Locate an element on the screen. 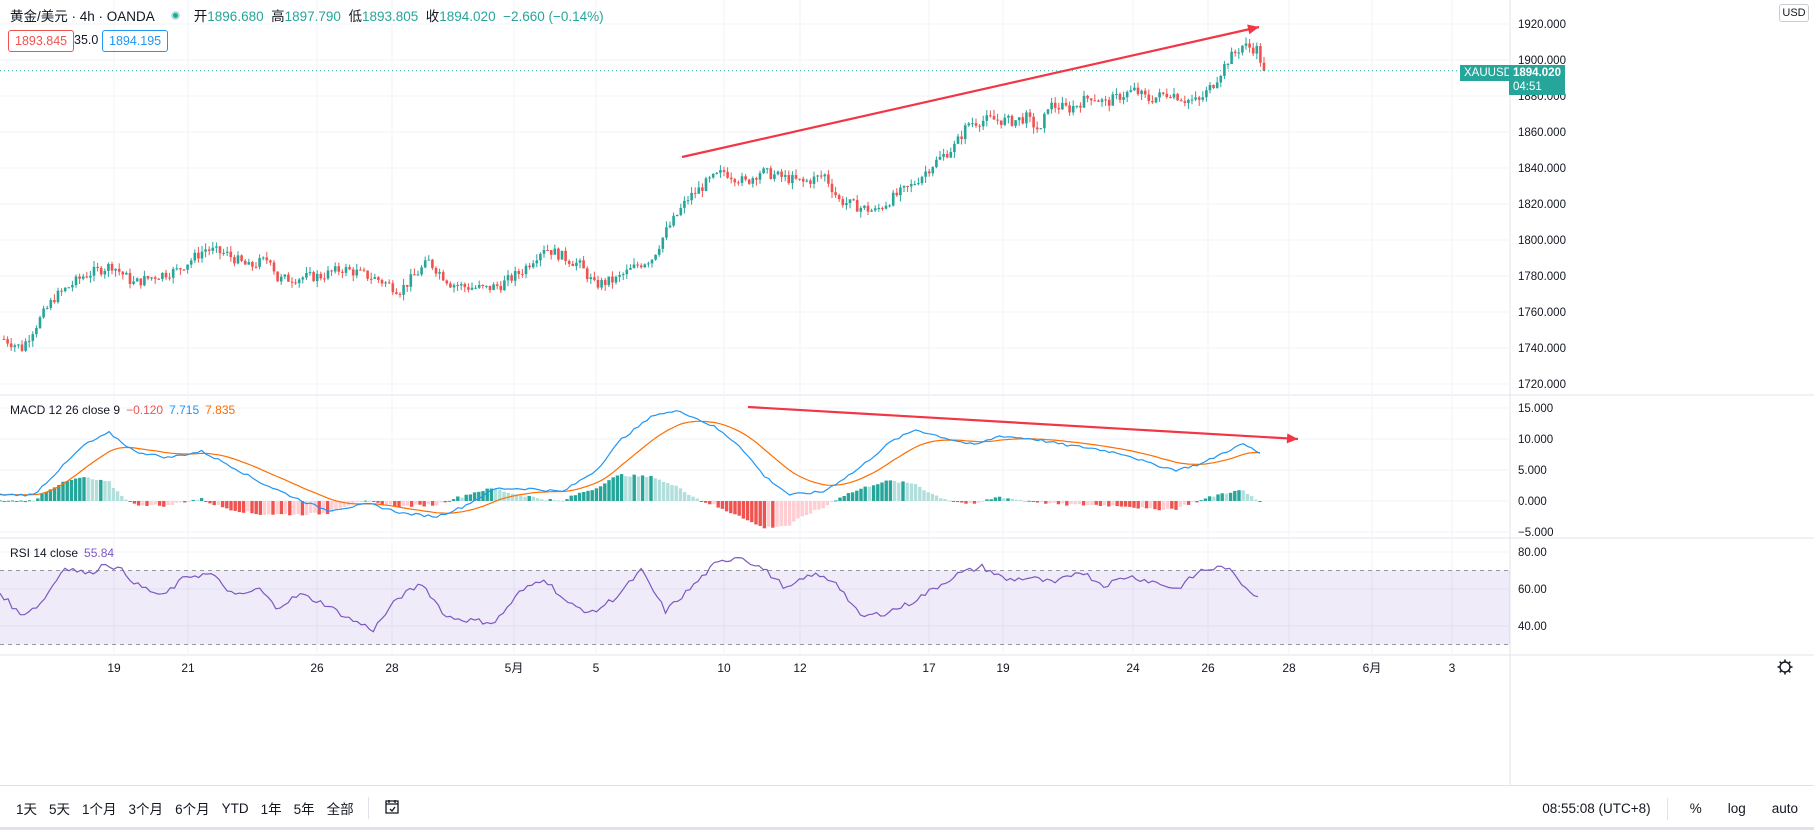  currency-button: USD is located at coordinates (1794, 13).